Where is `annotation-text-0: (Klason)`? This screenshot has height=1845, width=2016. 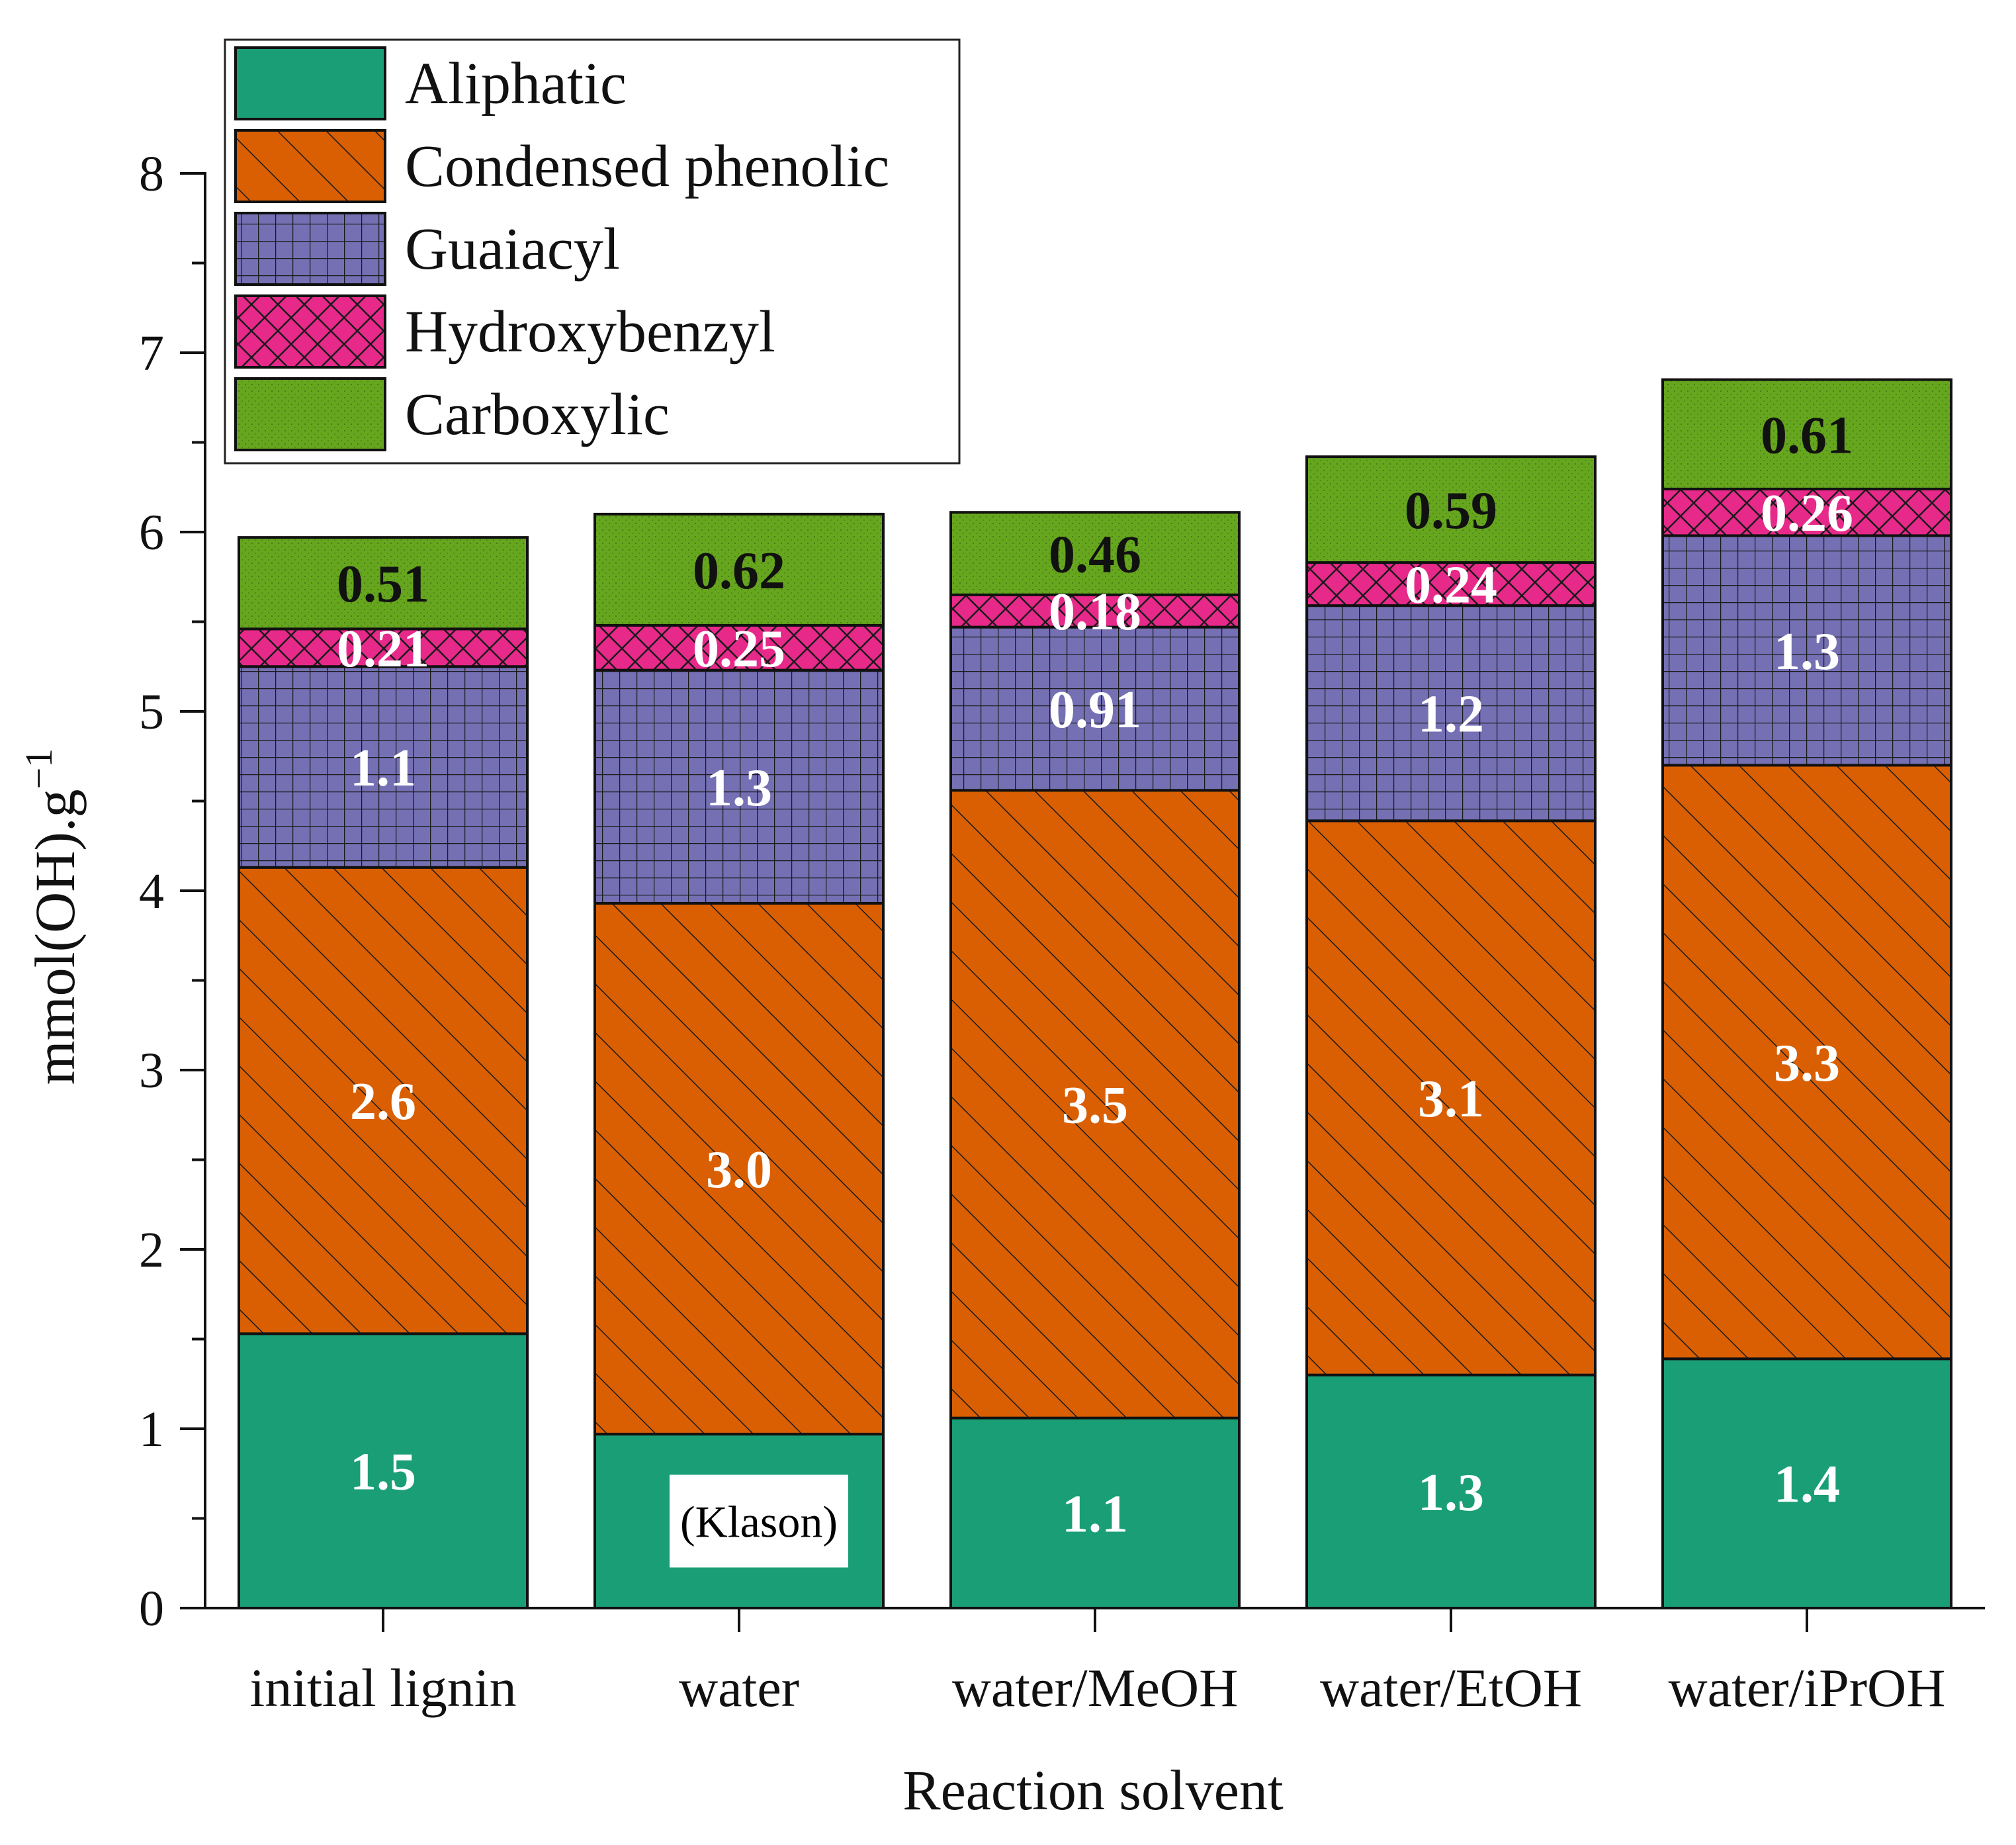
annotation-text-0: (Klason) is located at coordinates (759, 1522).